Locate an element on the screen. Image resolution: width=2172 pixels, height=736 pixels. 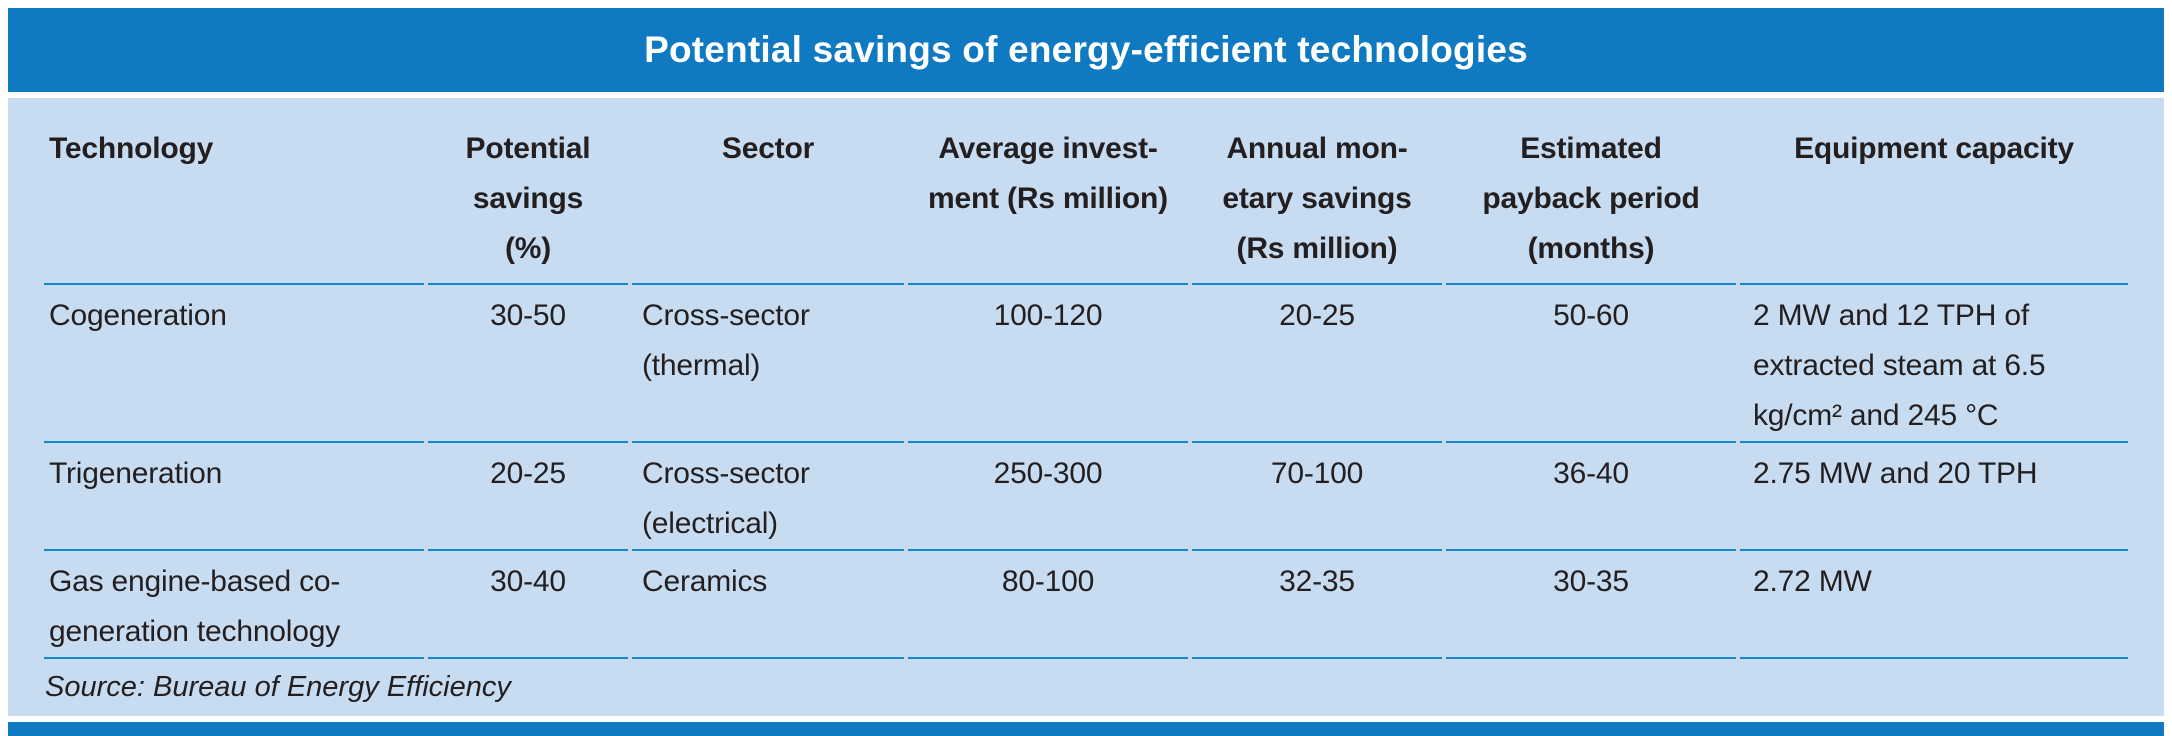
cell-sector: Cross-sector (thermal) is located at coordinates (768, 364).